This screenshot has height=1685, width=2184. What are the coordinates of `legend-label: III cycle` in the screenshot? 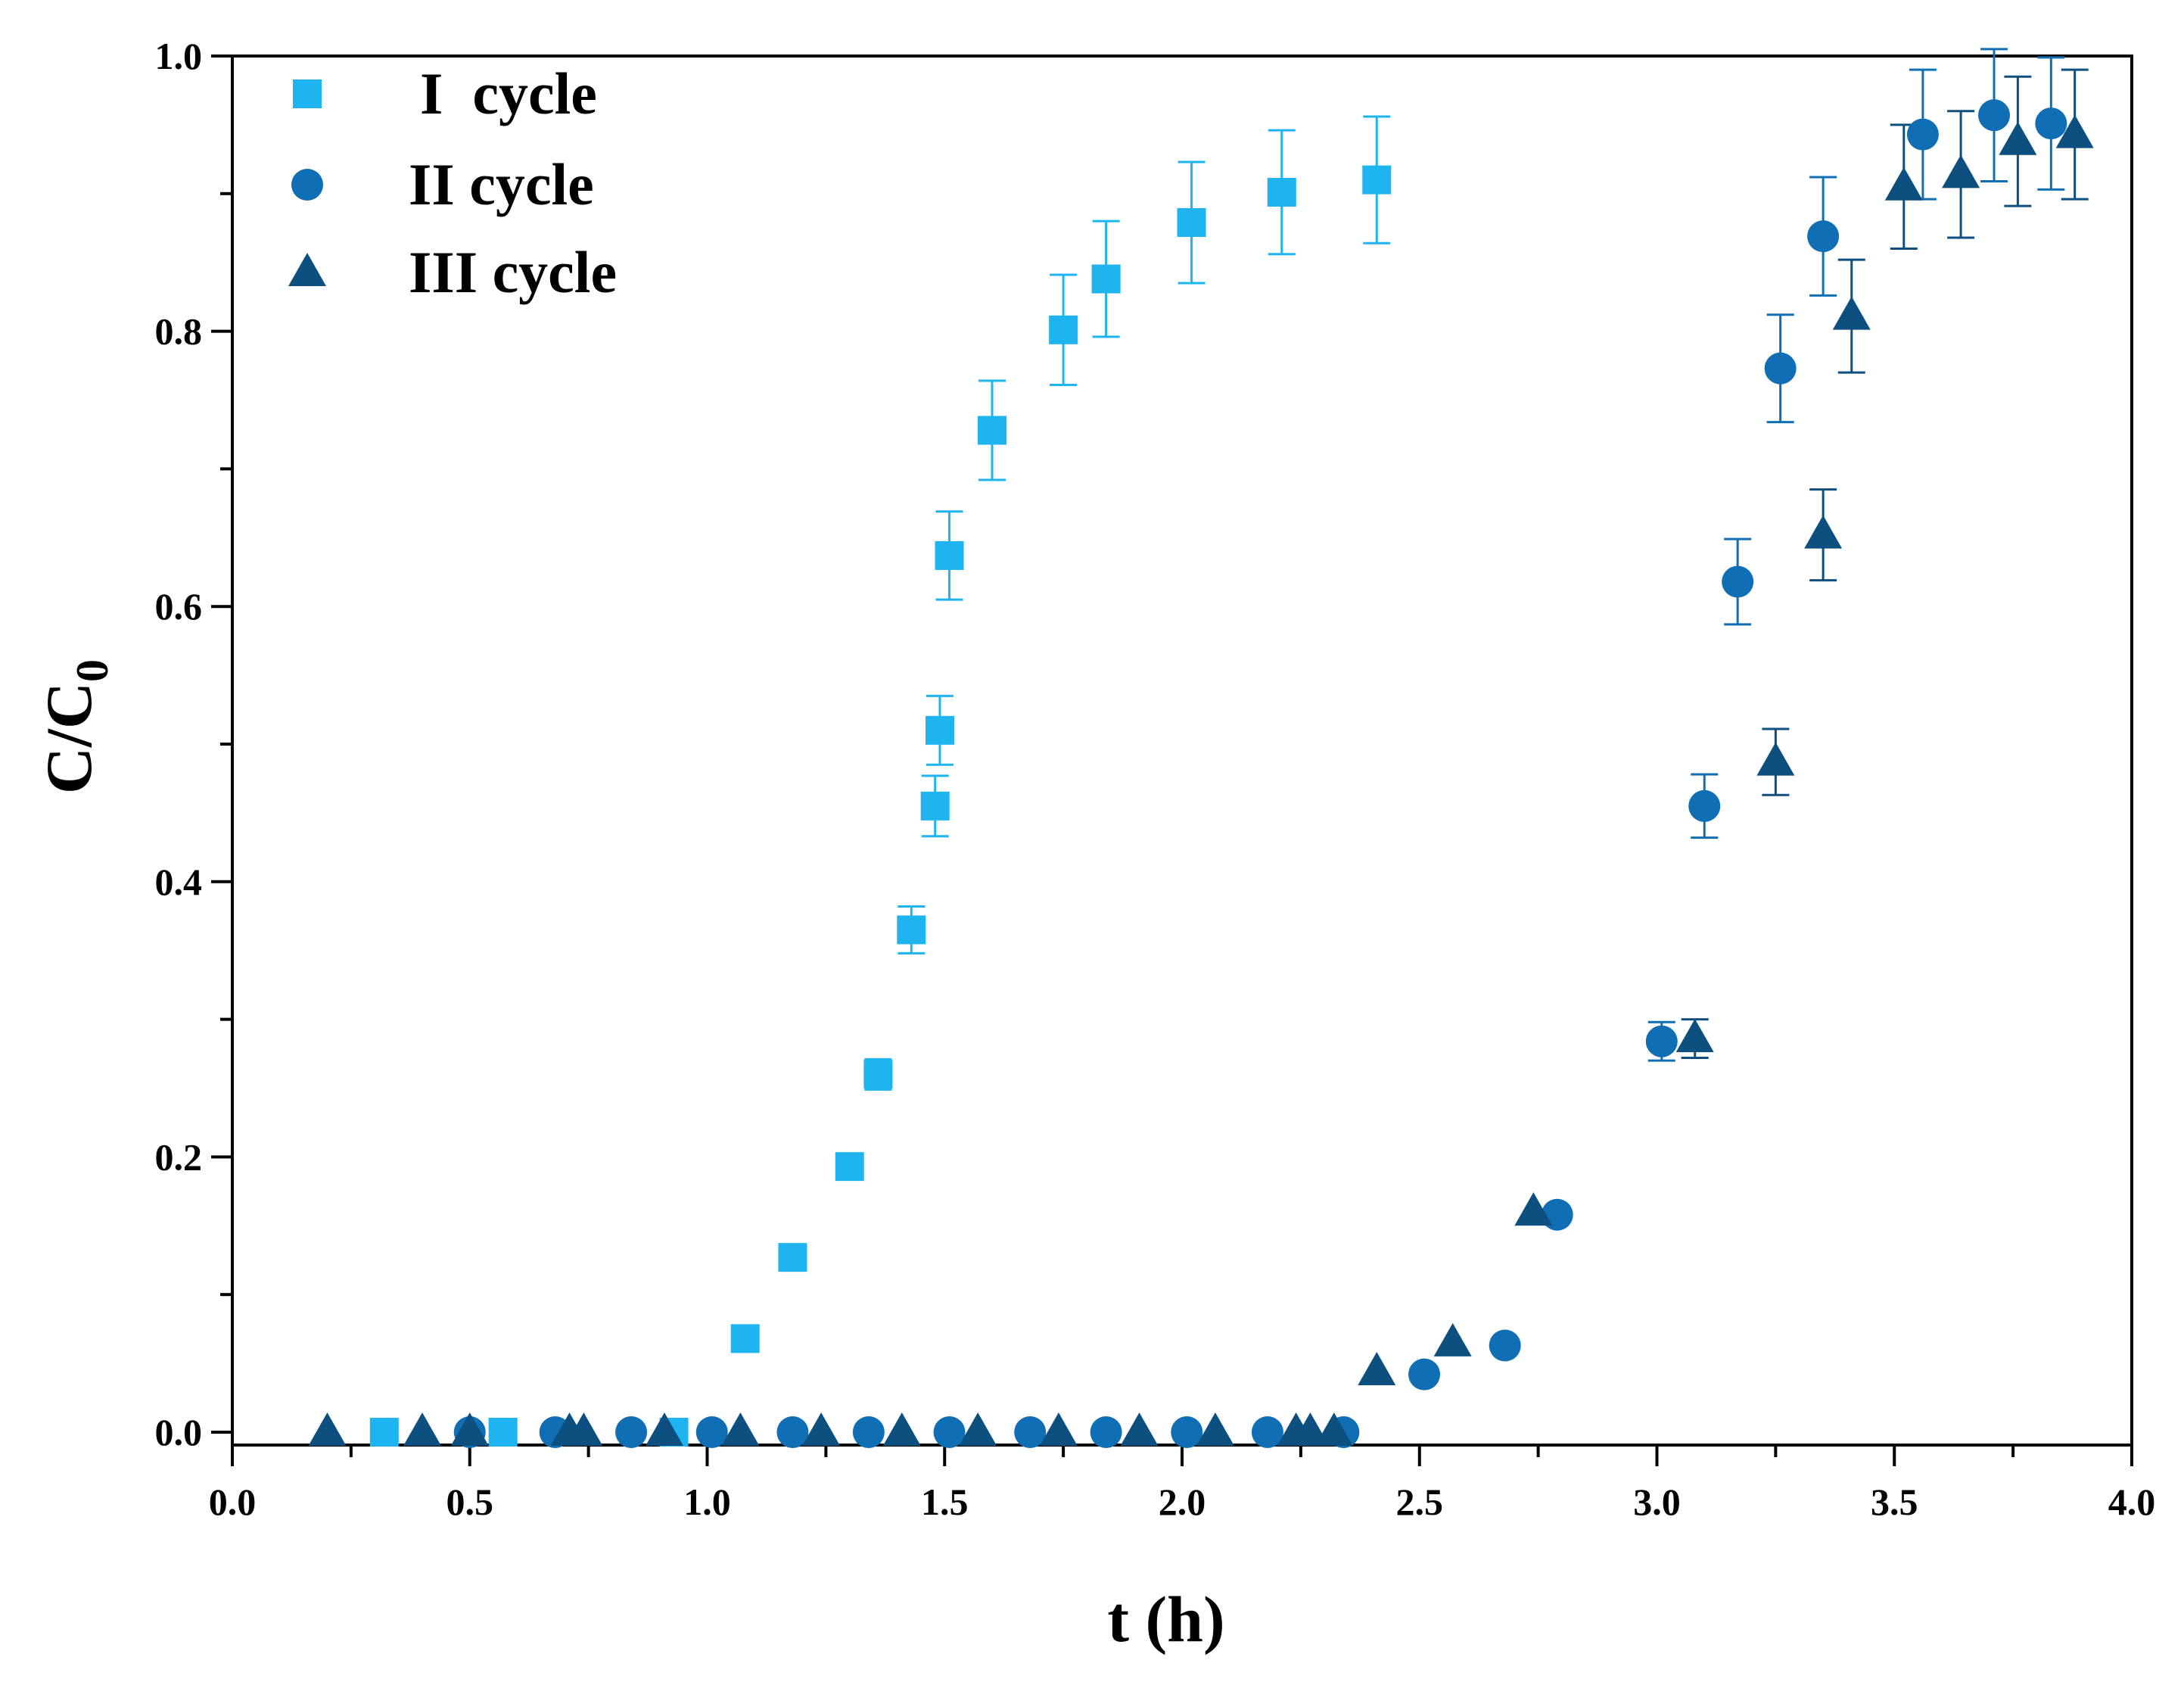 It's located at (513, 272).